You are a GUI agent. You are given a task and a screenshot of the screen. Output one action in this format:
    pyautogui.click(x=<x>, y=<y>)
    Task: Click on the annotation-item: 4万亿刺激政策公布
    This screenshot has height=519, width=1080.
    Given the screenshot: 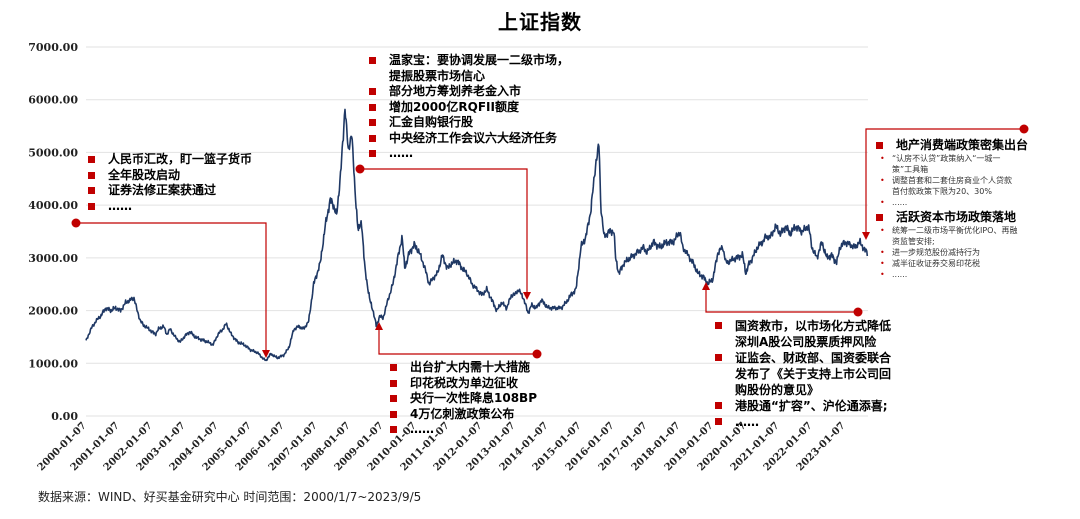 What is the action you would take?
    pyautogui.click(x=463, y=415)
    